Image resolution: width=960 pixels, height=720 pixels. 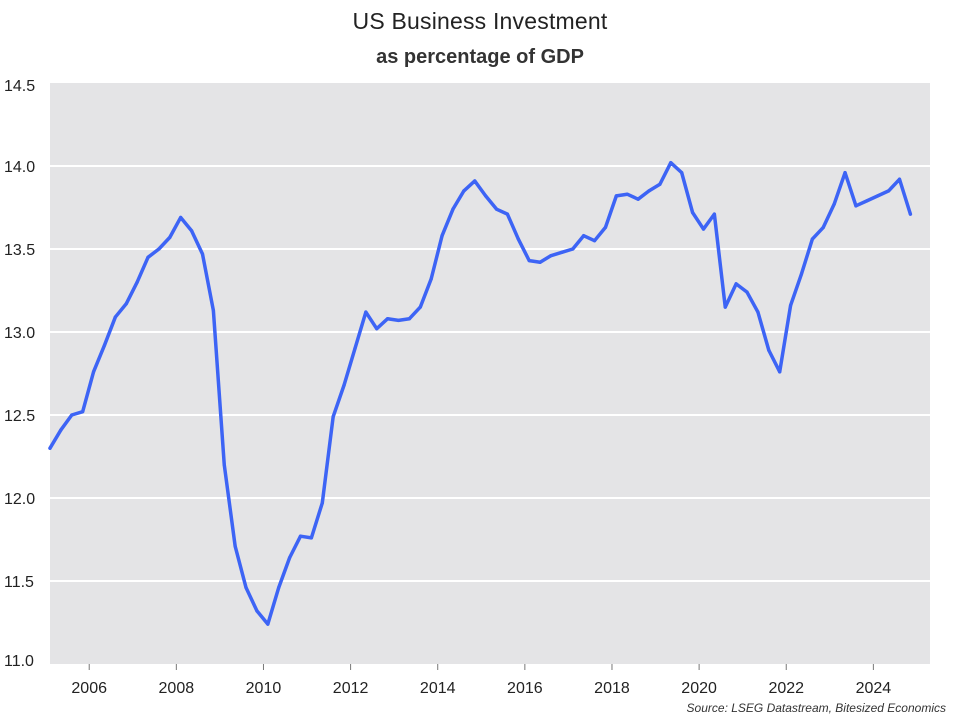 I want to click on x-tick-label: 2020, so click(x=699, y=688).